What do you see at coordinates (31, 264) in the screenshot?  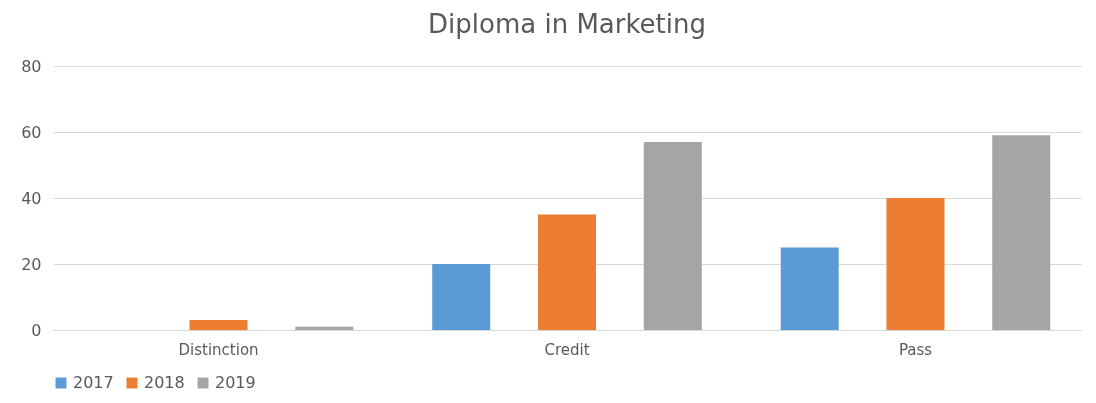 I see `y-tick-label: 20` at bounding box center [31, 264].